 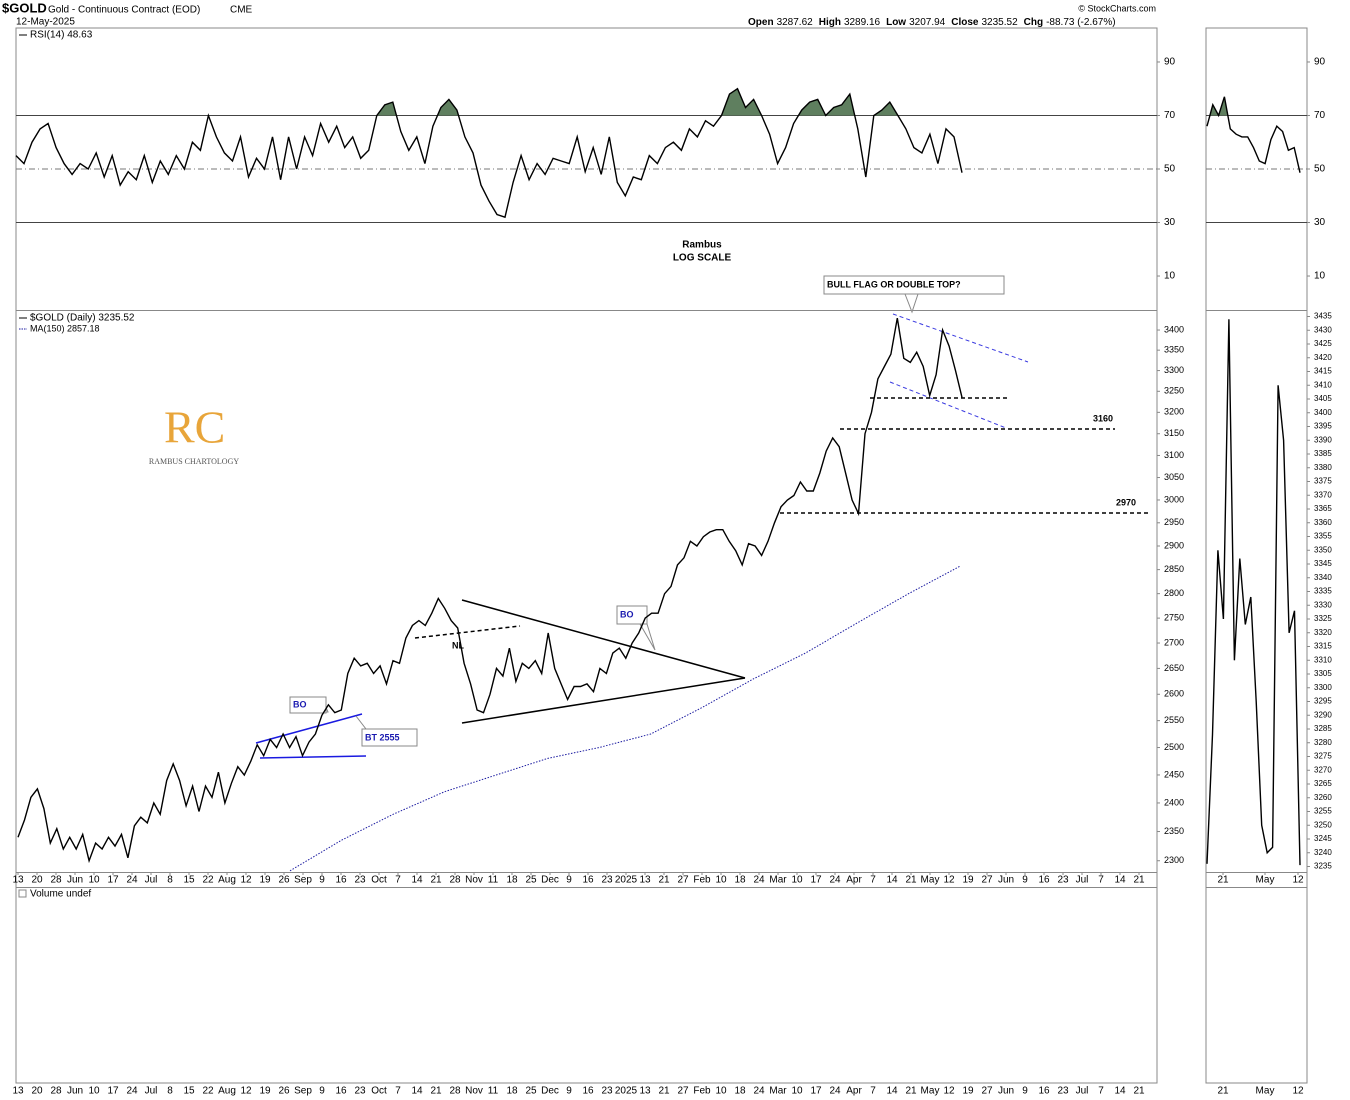 I want to click on x-tick-label: 13, so click(x=645, y=1091).